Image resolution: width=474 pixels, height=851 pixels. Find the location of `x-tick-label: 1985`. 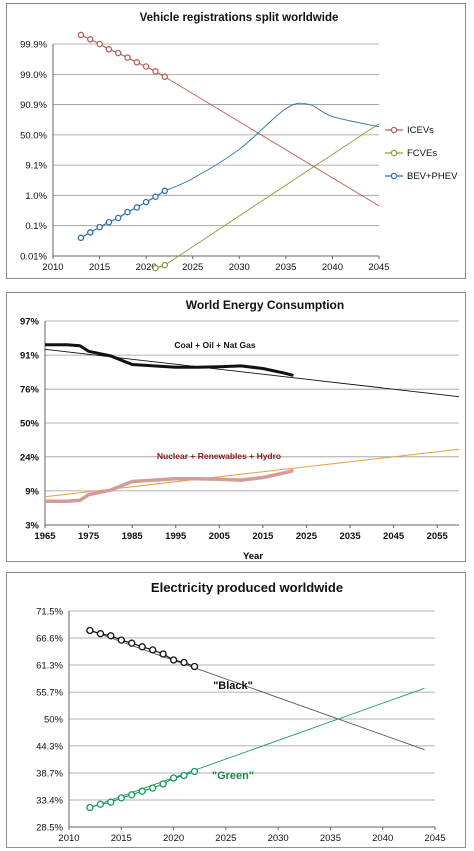

x-tick-label: 1985 is located at coordinates (133, 536).